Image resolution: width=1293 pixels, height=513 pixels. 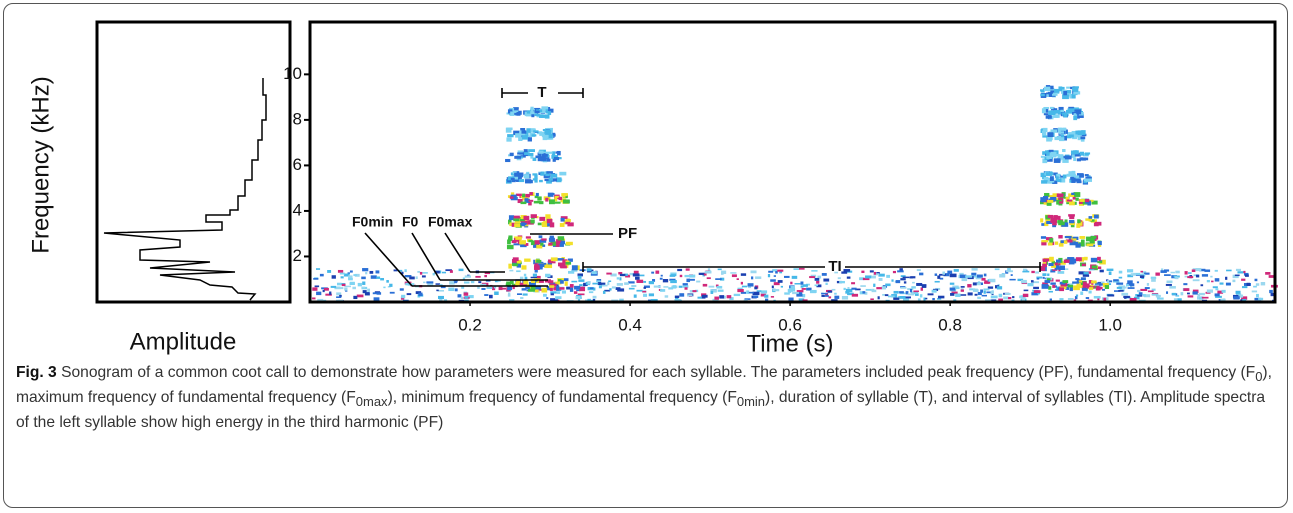 What do you see at coordinates (297, 164) in the screenshot?
I see `y-tick-label: 6` at bounding box center [297, 164].